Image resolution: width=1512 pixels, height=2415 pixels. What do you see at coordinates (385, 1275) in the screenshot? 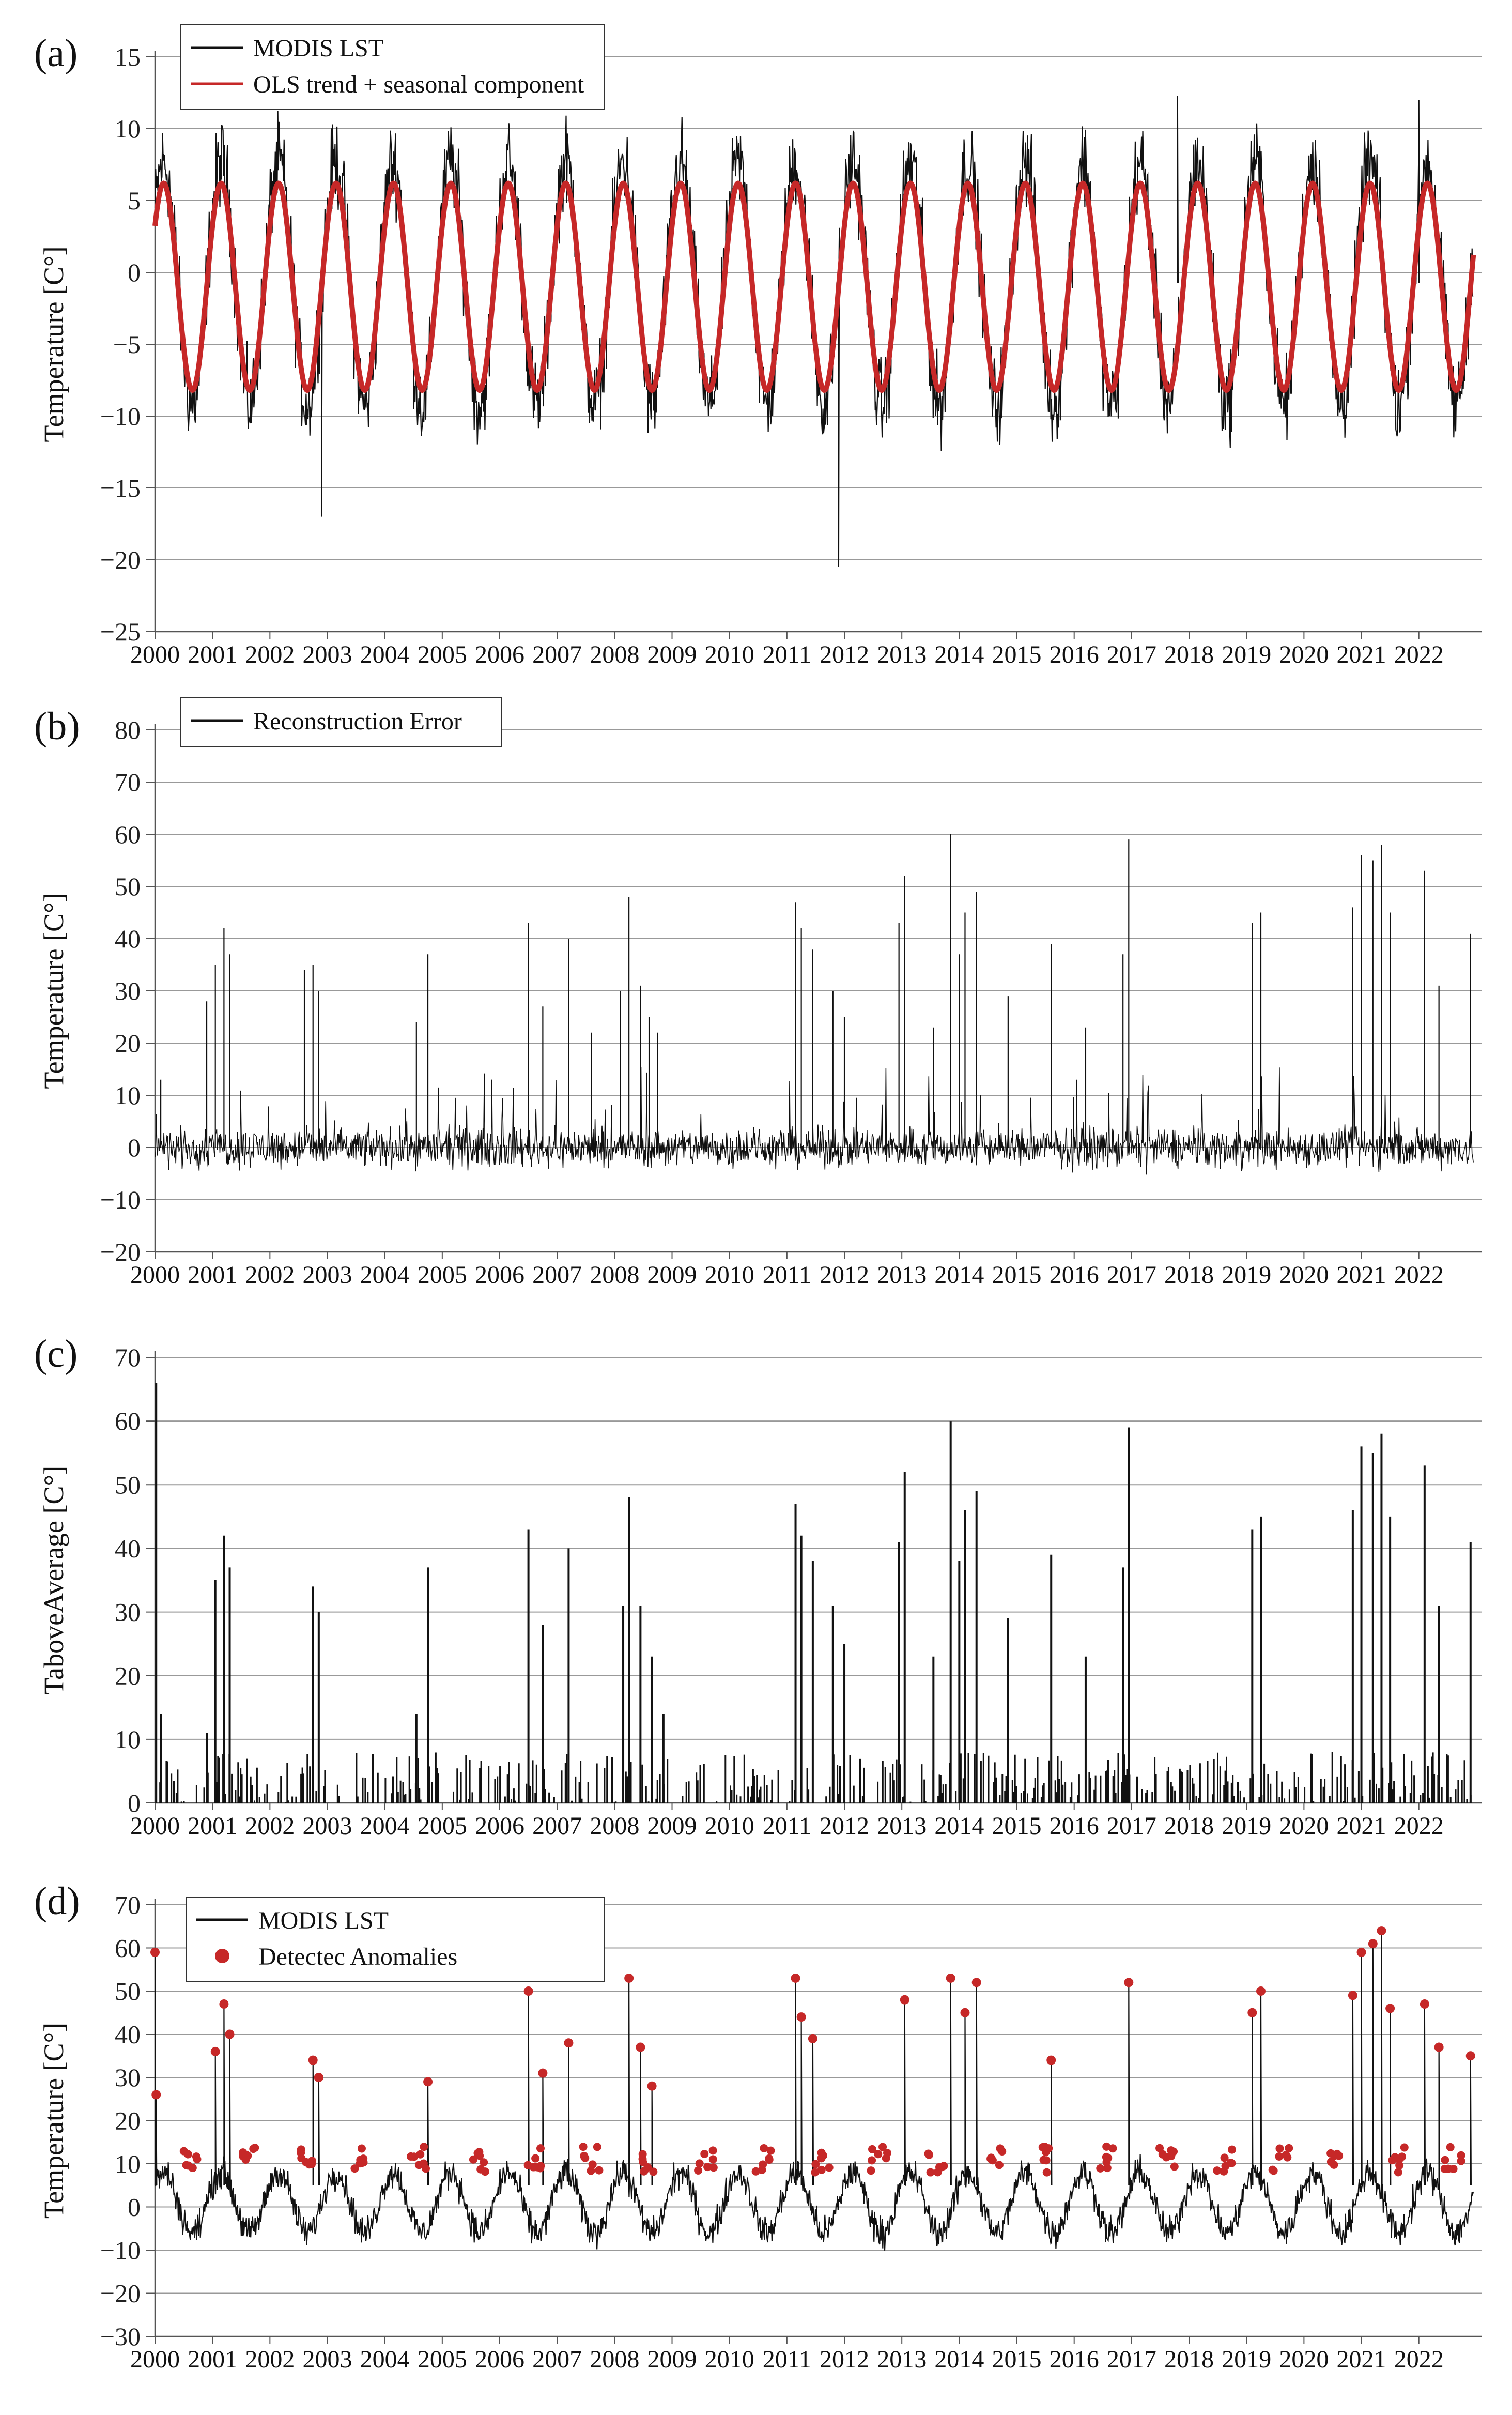
I see `x-tick-label: 2004` at bounding box center [385, 1275].